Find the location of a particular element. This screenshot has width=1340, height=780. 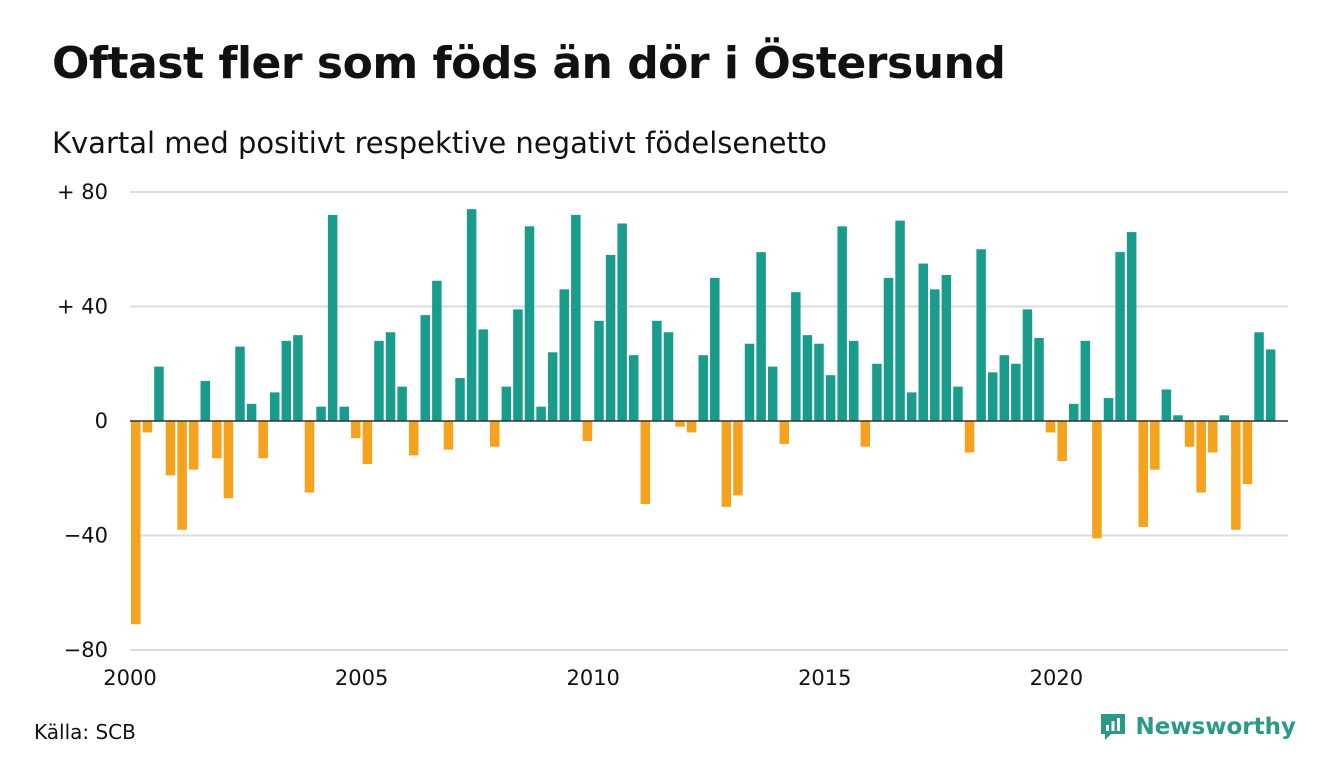

x-tick-label: 2000 is located at coordinates (129, 678).